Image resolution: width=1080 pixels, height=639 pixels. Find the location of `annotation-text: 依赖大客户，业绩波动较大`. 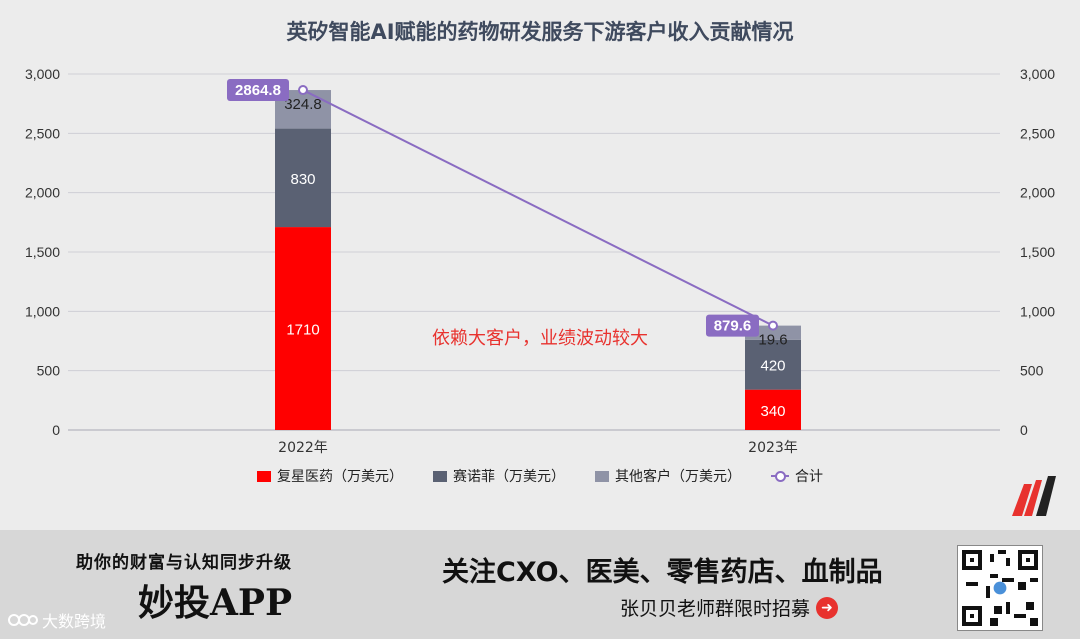

annotation-text: 依赖大客户，业绩波动较大 is located at coordinates (540, 338).